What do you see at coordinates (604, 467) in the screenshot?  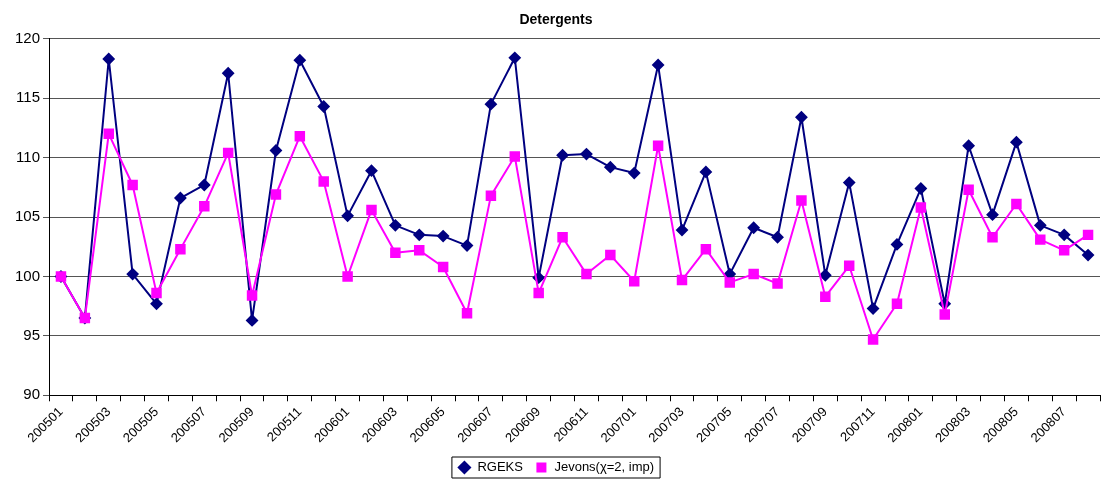 I see `legend-label: Jevons(χ=2, imp)` at bounding box center [604, 467].